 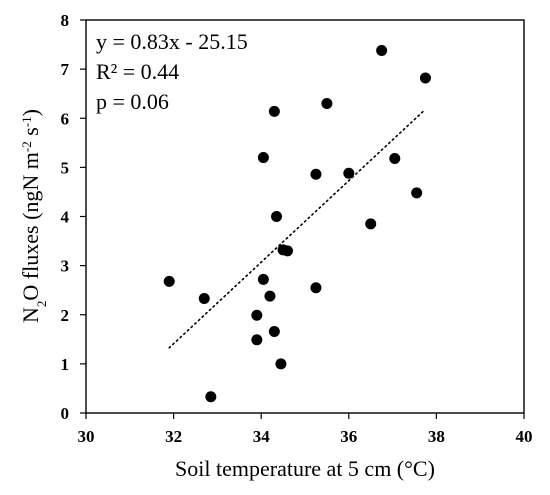 I want to click on r-squared-label: R² = 0.44, so click(x=137, y=71).